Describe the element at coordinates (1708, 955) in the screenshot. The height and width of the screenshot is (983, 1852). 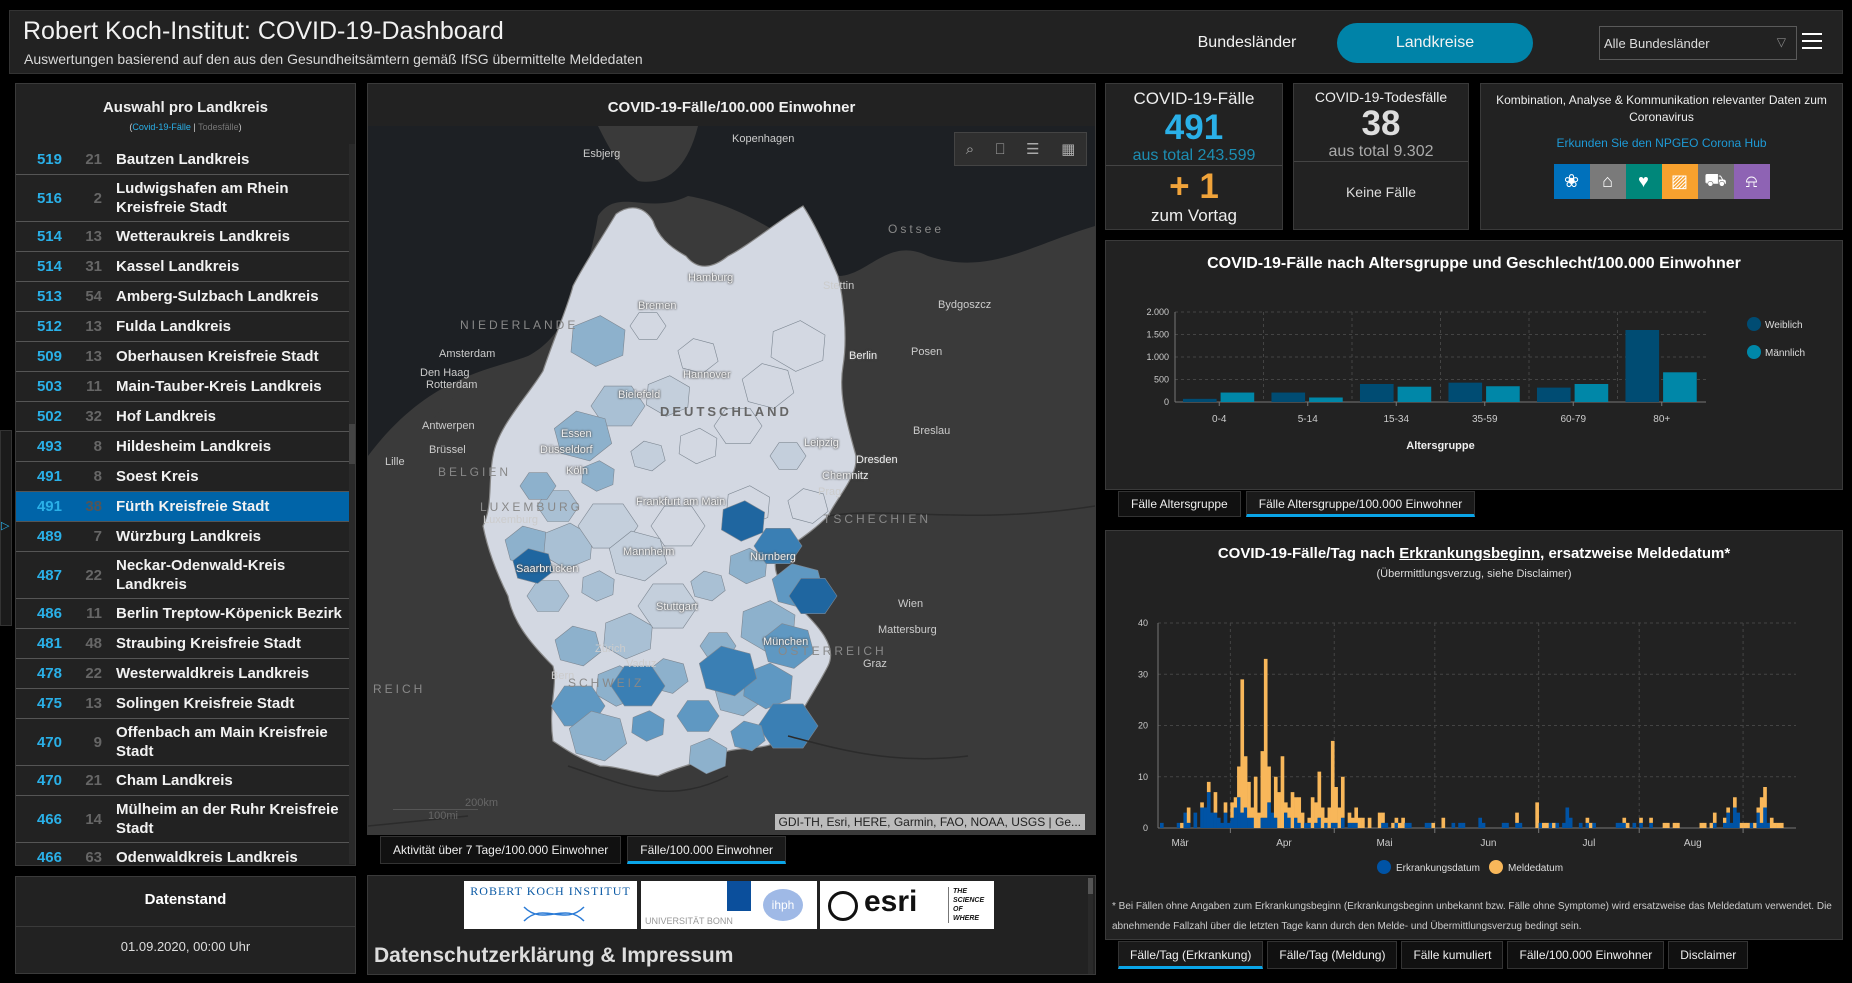
I see `tab-daily-4: Disclaimer` at that location.